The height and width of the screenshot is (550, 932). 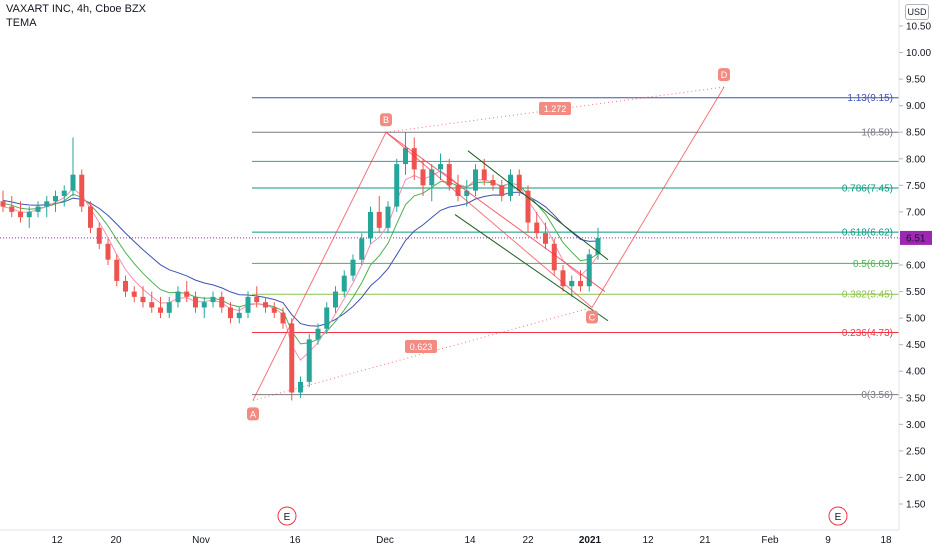 What do you see at coordinates (201, 540) in the screenshot?
I see `time-tick-label: Nov` at bounding box center [201, 540].